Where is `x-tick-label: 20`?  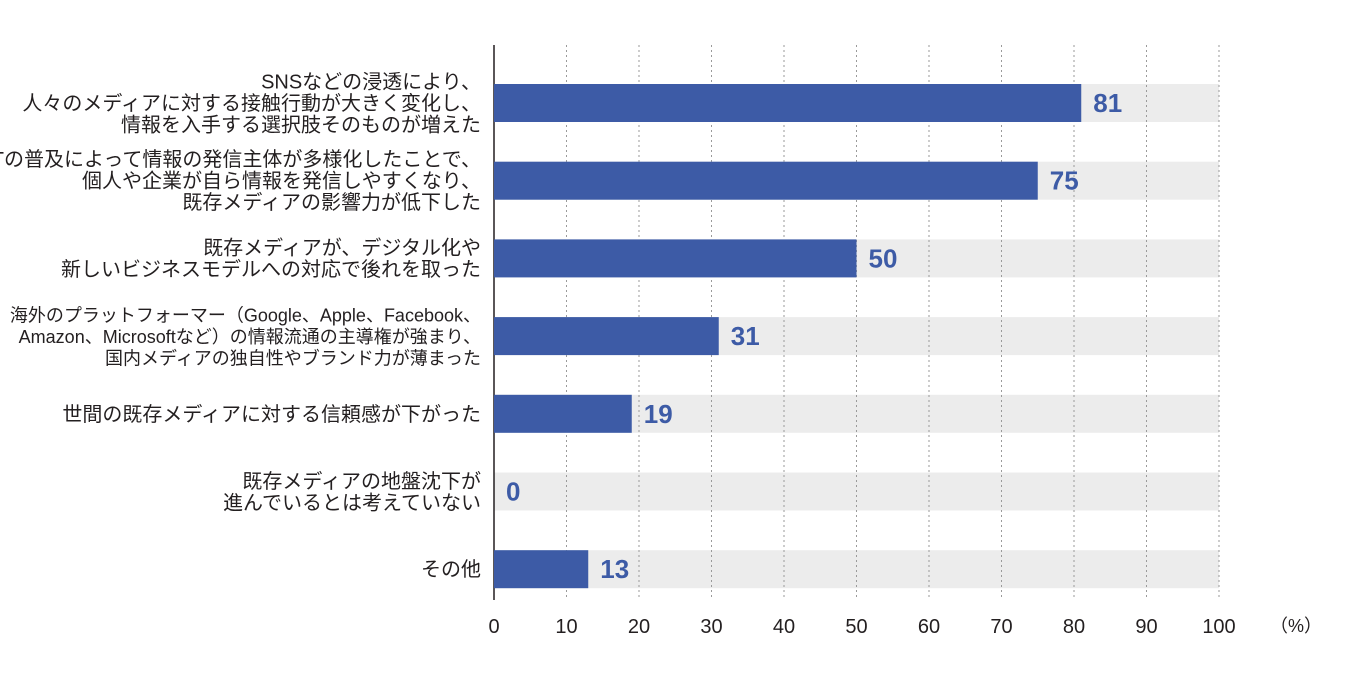
x-tick-label: 20 is located at coordinates (639, 627).